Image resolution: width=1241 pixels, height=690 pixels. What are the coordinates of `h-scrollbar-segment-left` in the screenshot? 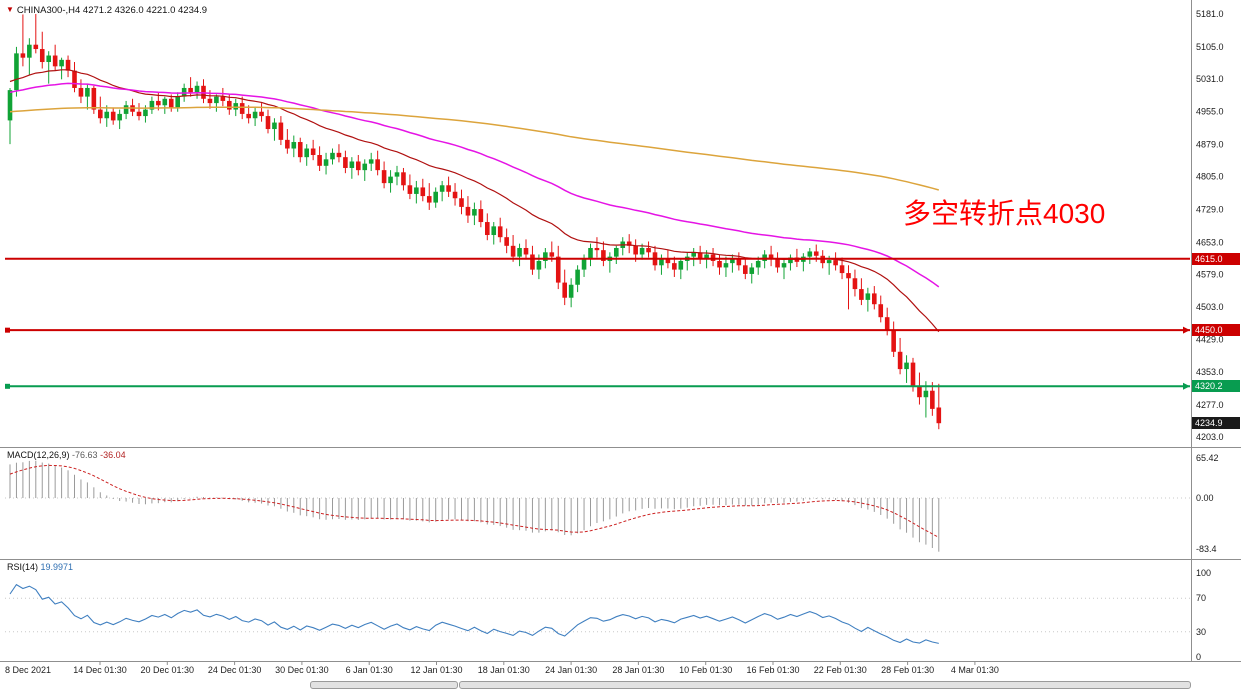 It's located at (384, 685).